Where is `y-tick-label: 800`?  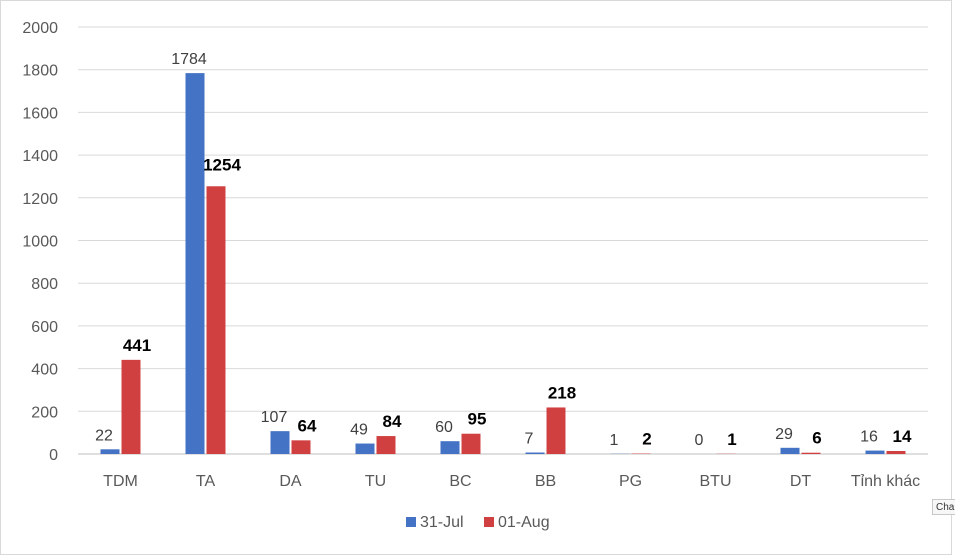
y-tick-label: 800 is located at coordinates (44, 284).